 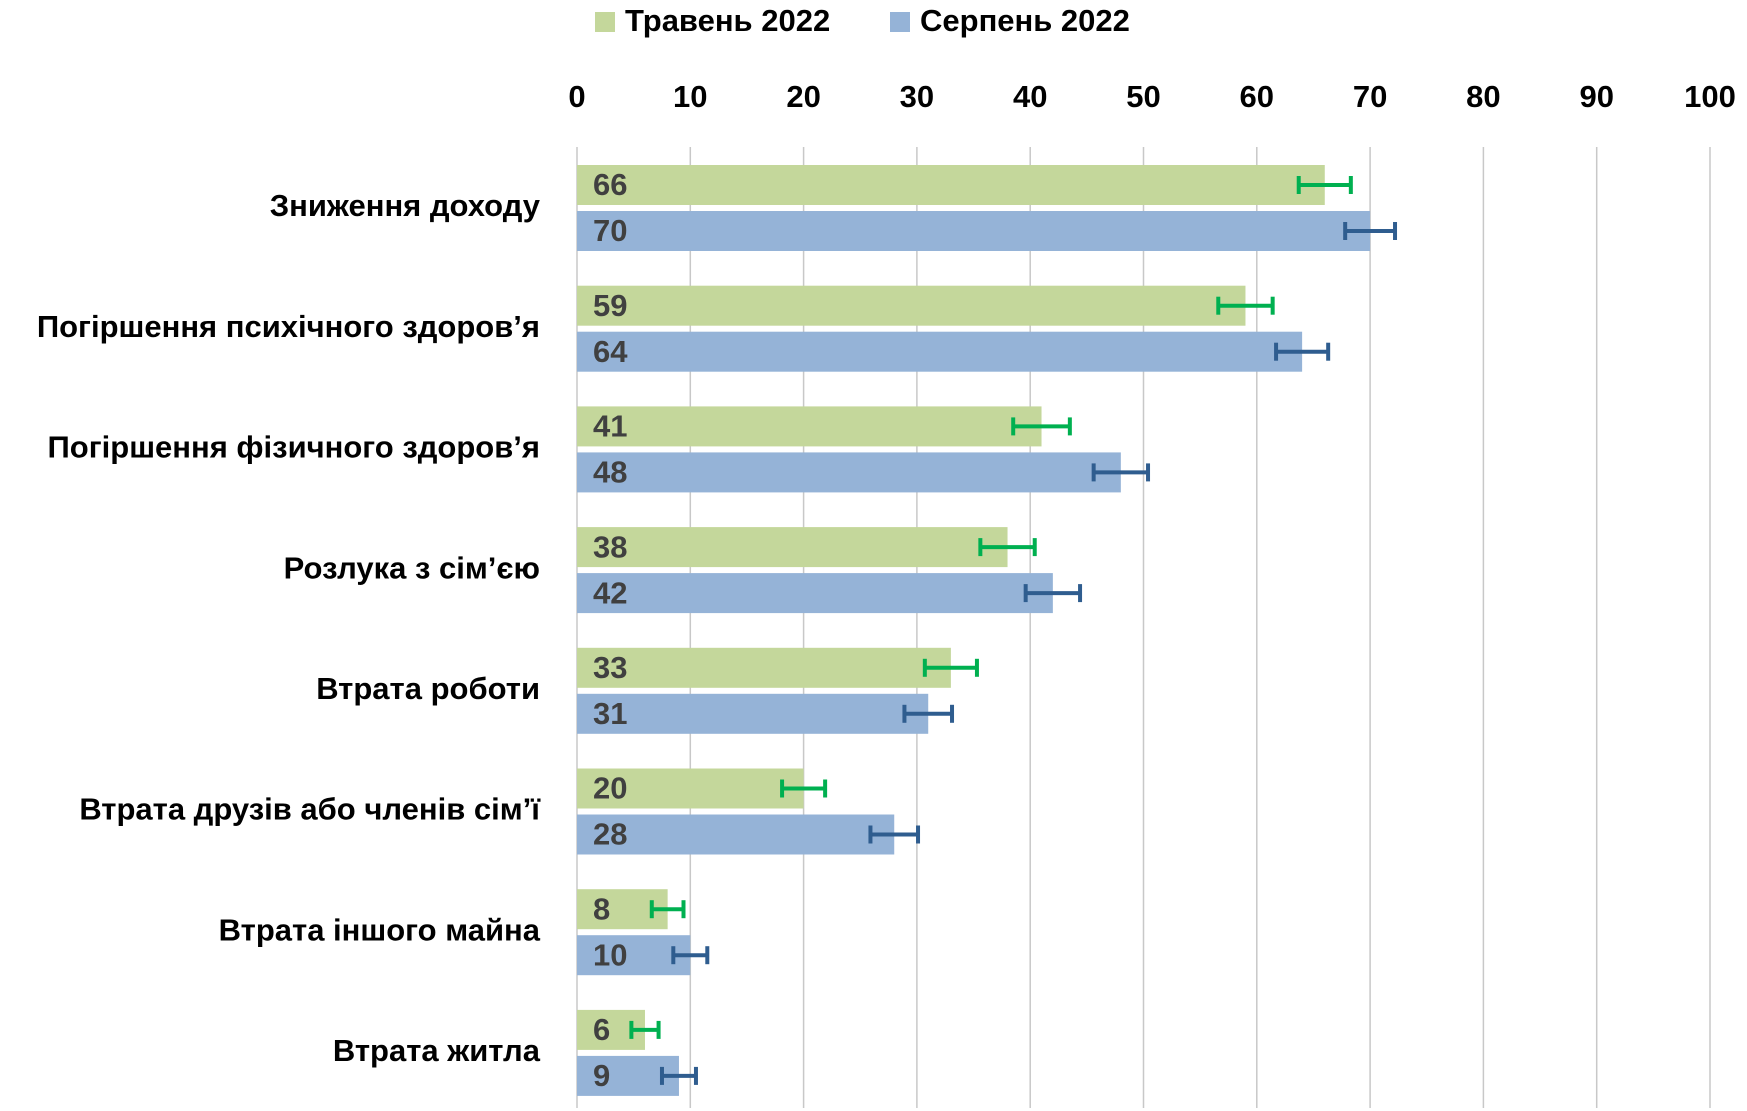 I want to click on legend-label: Серпень 2022, so click(x=1025, y=20).